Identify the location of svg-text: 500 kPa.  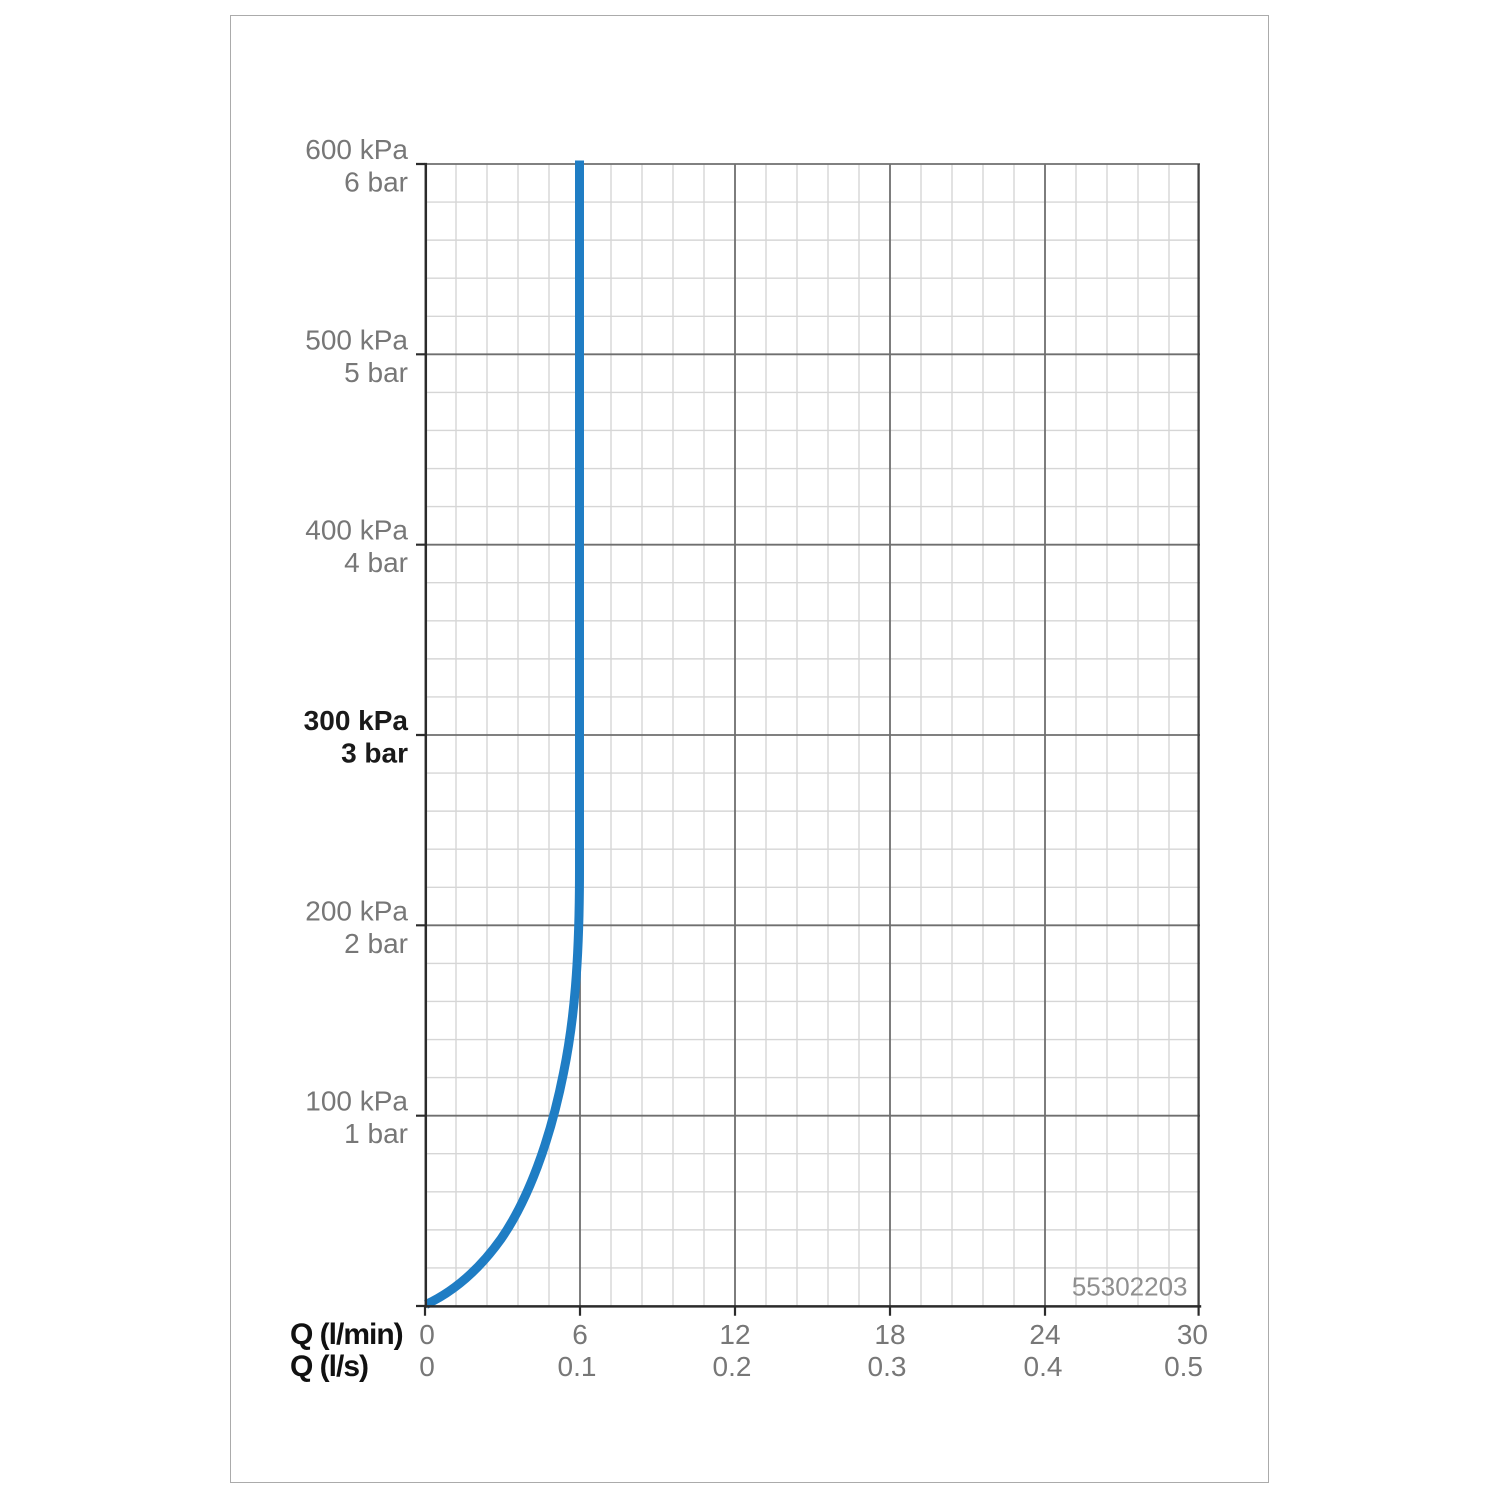
(356, 339).